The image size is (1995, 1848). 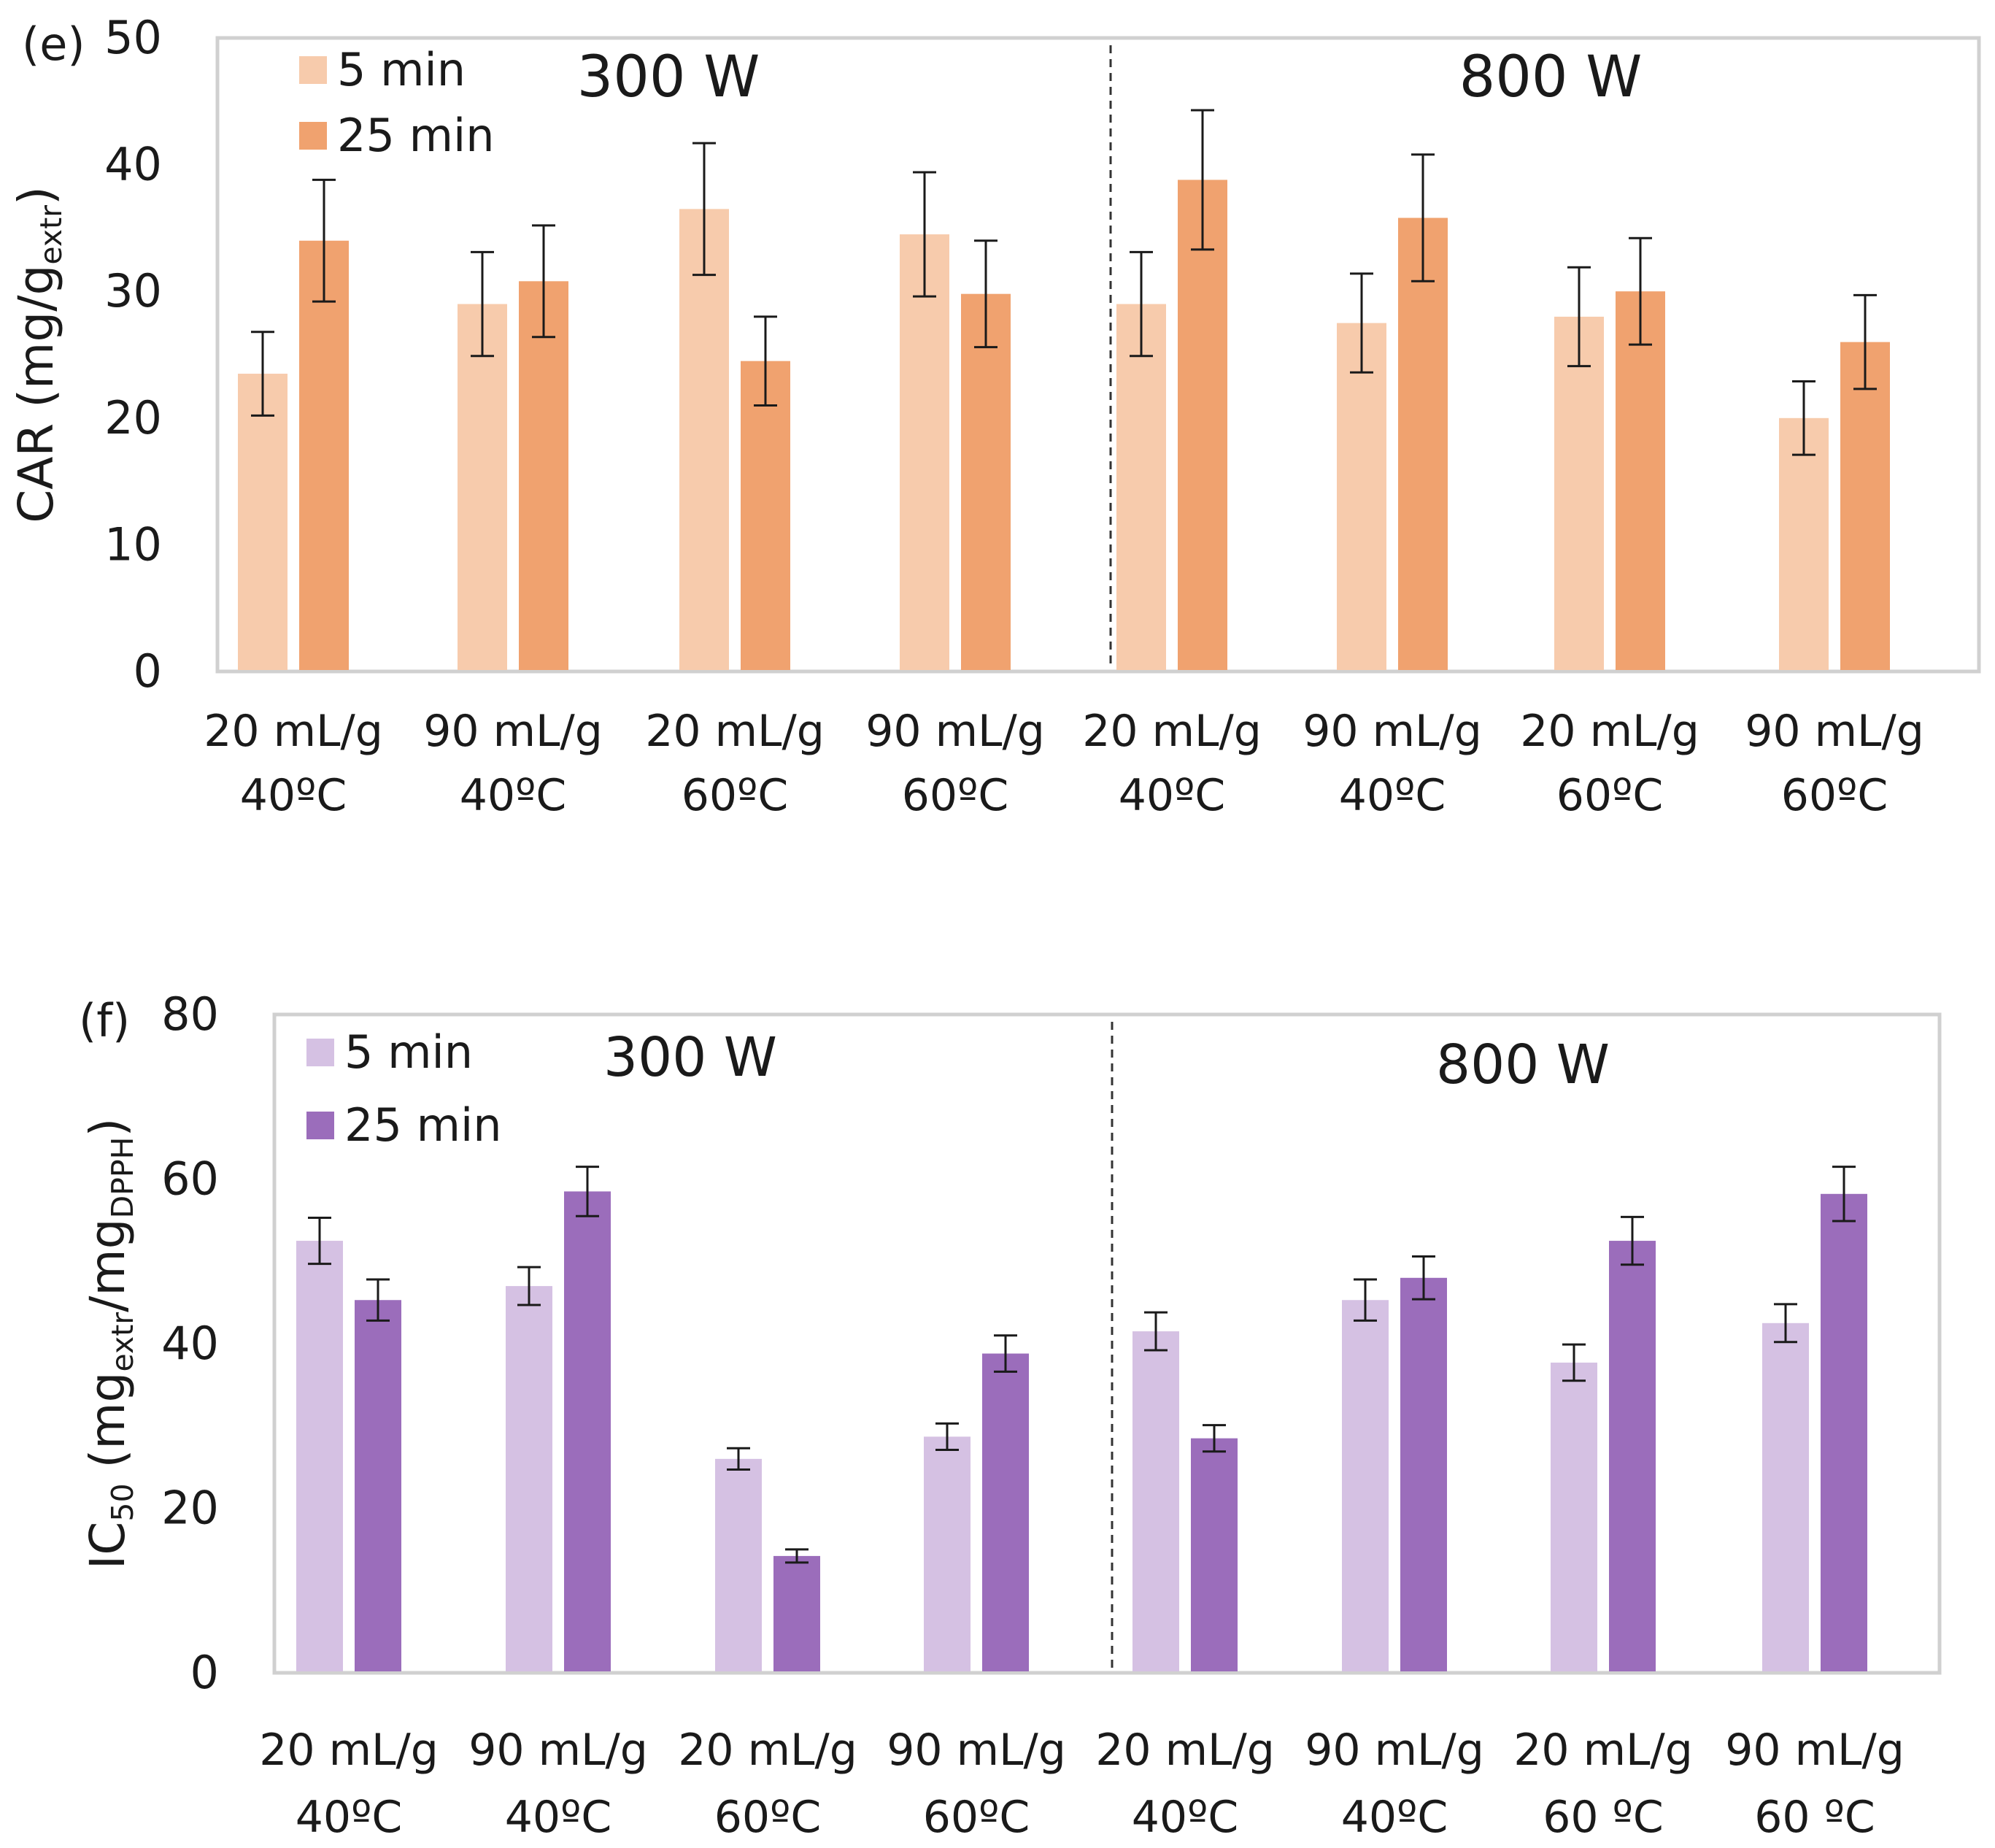 What do you see at coordinates (53, 44) in the screenshot?
I see `panel-label: (e)` at bounding box center [53, 44].